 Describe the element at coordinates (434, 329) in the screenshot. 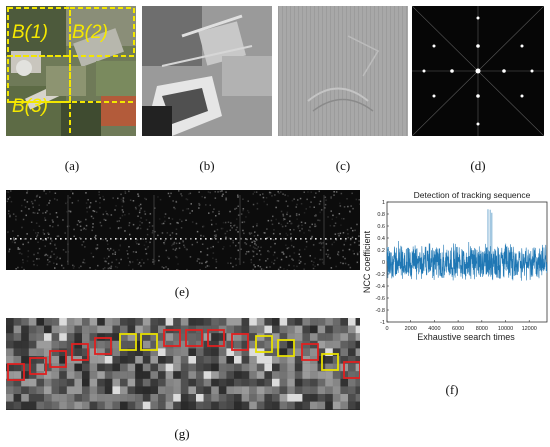

I see `x-tick-label: 4000` at that location.